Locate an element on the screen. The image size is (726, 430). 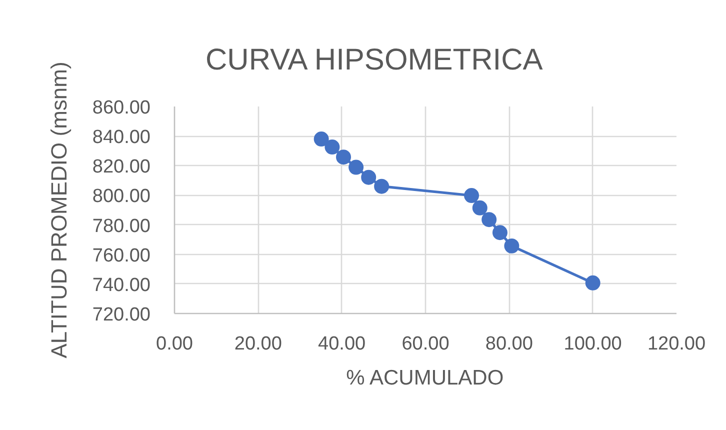
y-tick-label: 760.00 is located at coordinates (121, 255).